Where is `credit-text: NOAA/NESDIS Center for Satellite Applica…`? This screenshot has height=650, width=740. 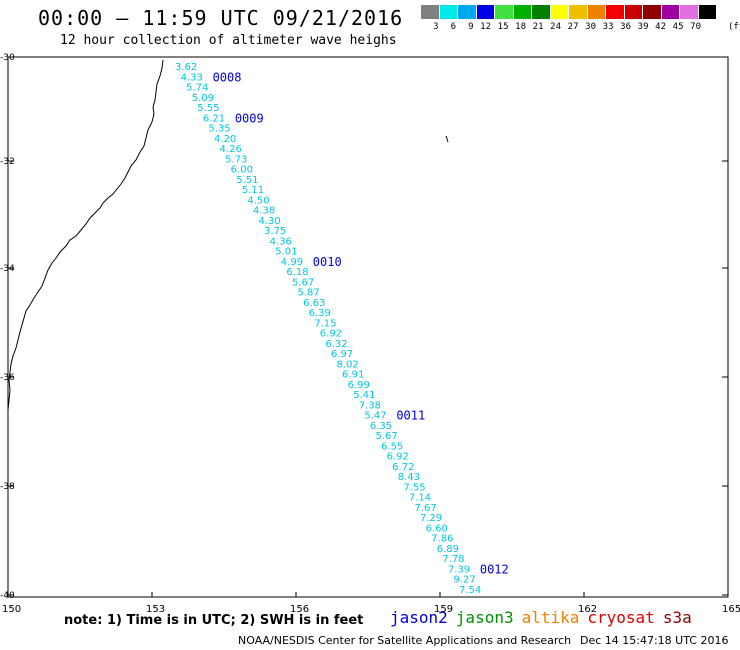
credit-text: NOAA/NESDIS Center for Satellite Applica… is located at coordinates (405, 640).